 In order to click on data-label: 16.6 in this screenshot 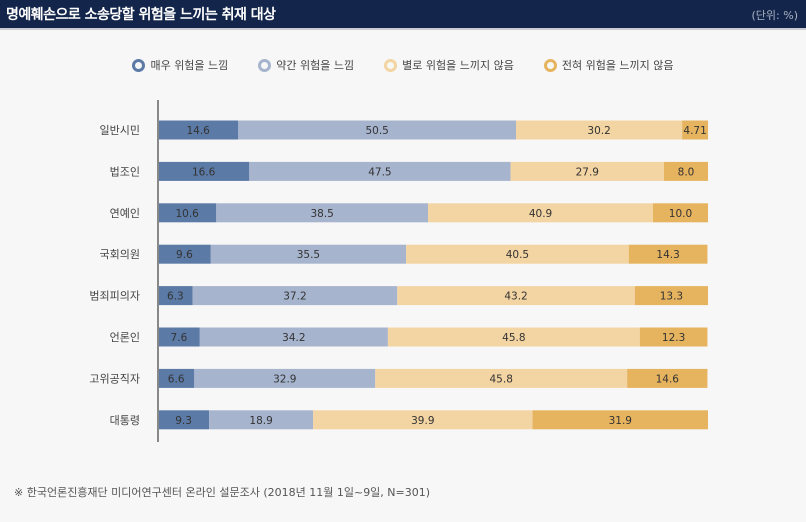, I will do `click(204, 172)`.